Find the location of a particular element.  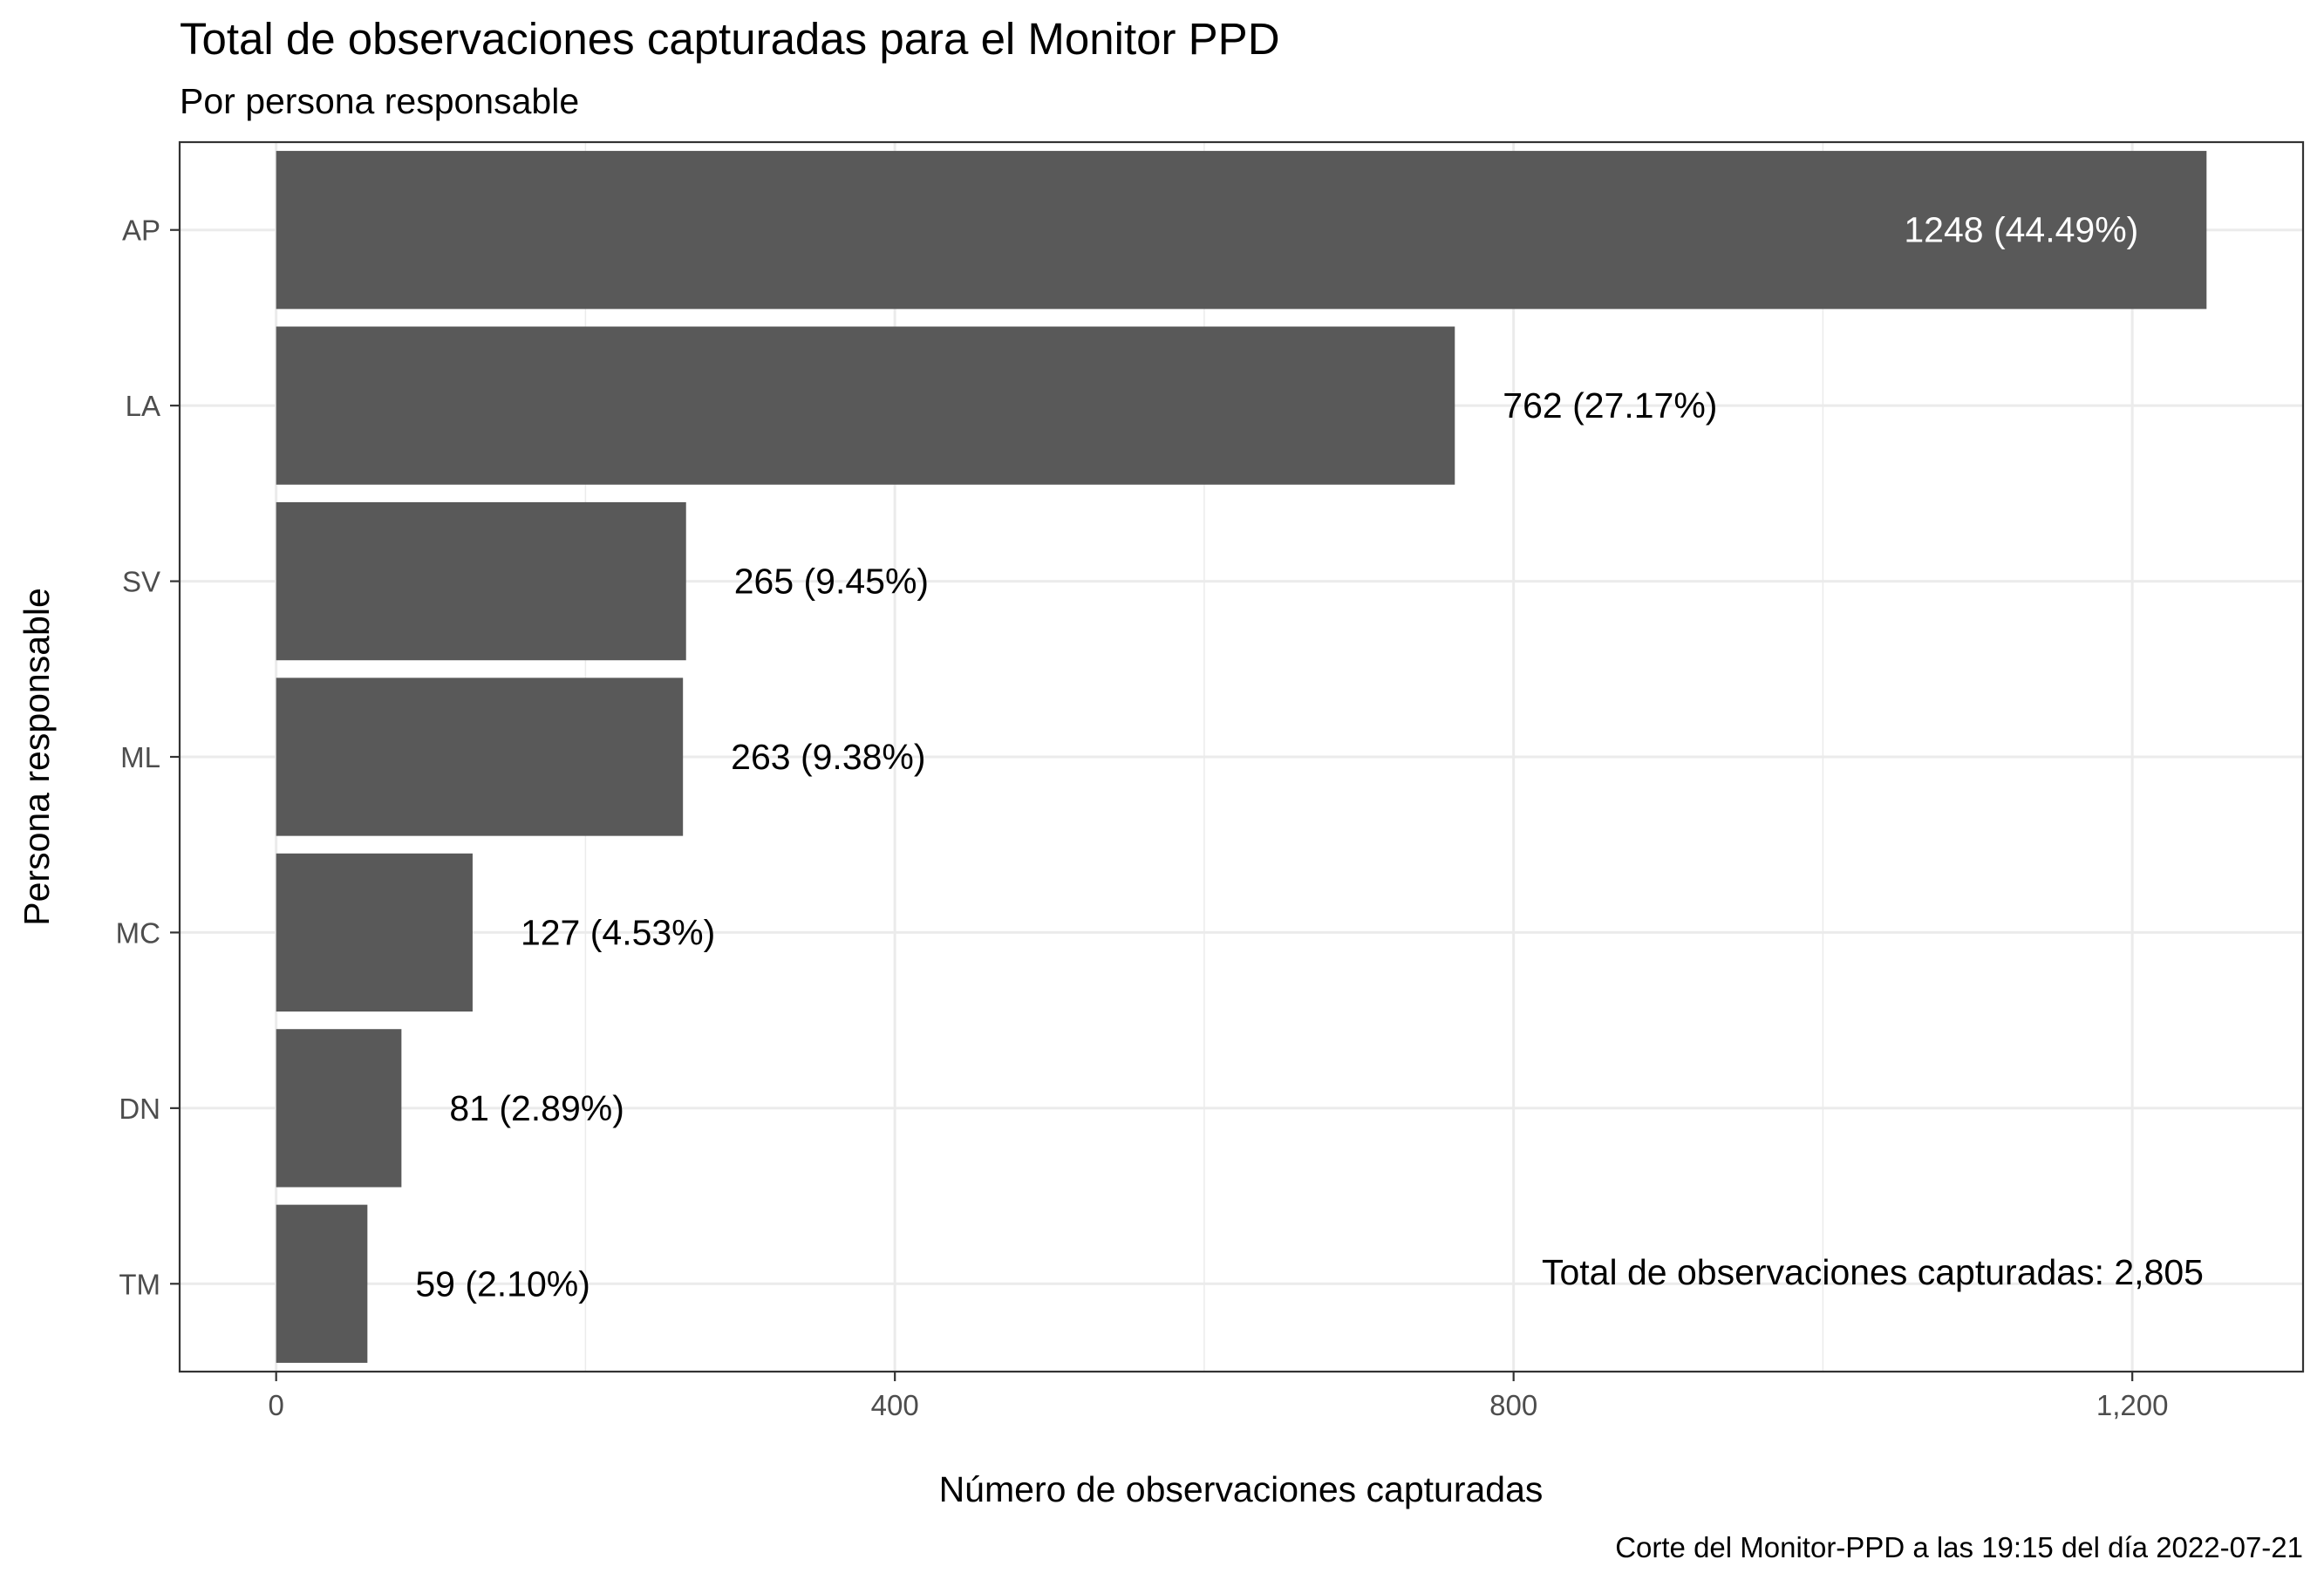

total-annotation: Total de observaciones capturadas: 2,805 is located at coordinates (1873, 1272).